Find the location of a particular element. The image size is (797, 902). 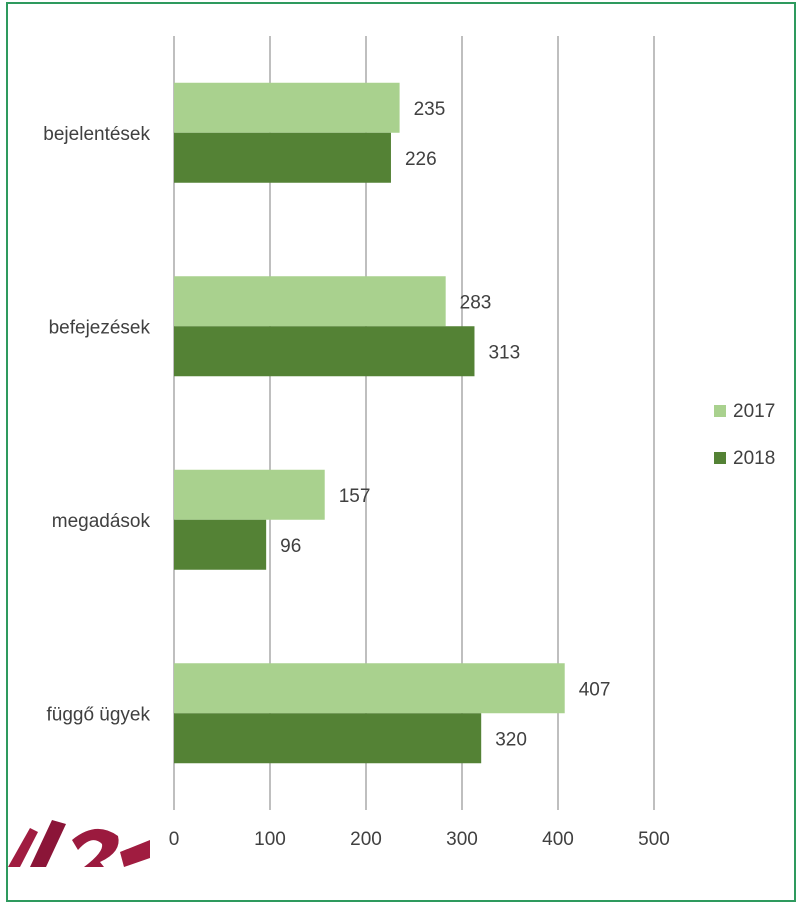

data-label: 235 is located at coordinates (430, 109).